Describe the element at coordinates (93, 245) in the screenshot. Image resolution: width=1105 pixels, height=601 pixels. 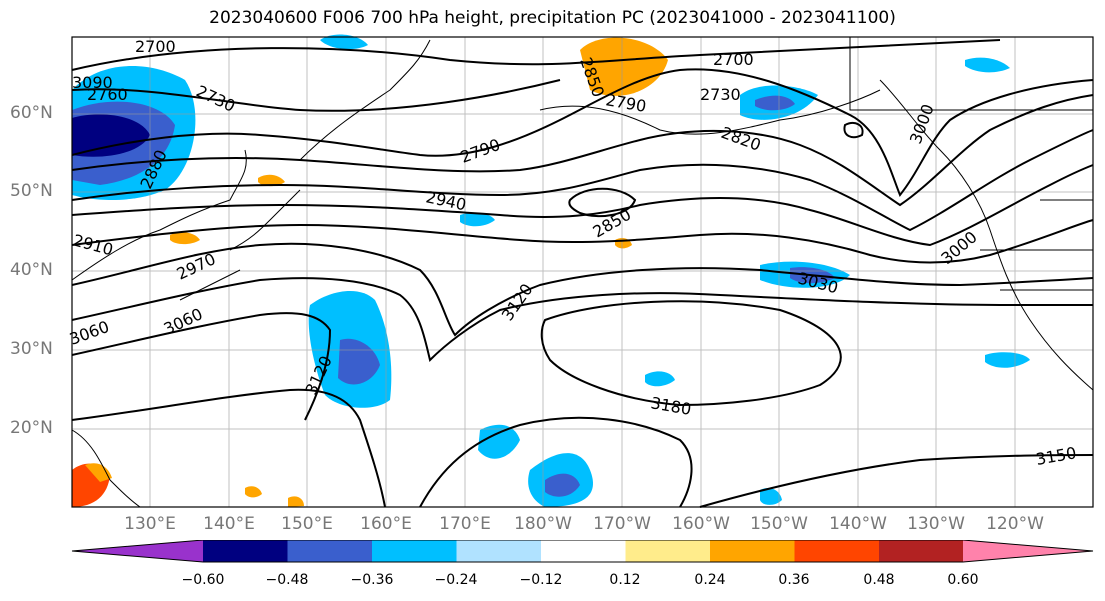
I see `contour-label: 2910` at that location.